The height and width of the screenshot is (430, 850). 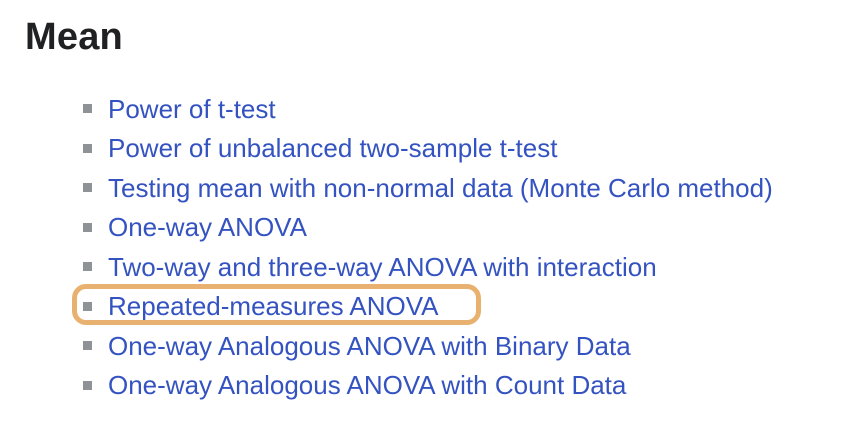 I want to click on list-item: One-way Analogous ANOVA with Count Data, so click(x=426, y=386).